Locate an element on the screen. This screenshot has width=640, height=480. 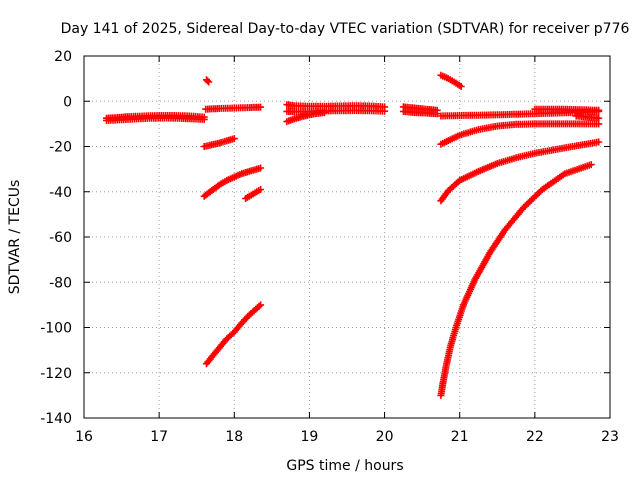
y-tick-label: -140 is located at coordinates (56, 419).